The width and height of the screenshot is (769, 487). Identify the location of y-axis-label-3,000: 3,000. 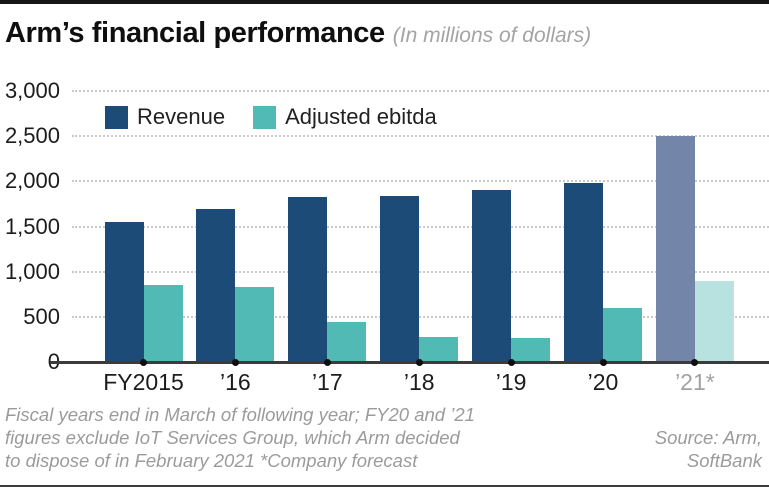
(32, 90).